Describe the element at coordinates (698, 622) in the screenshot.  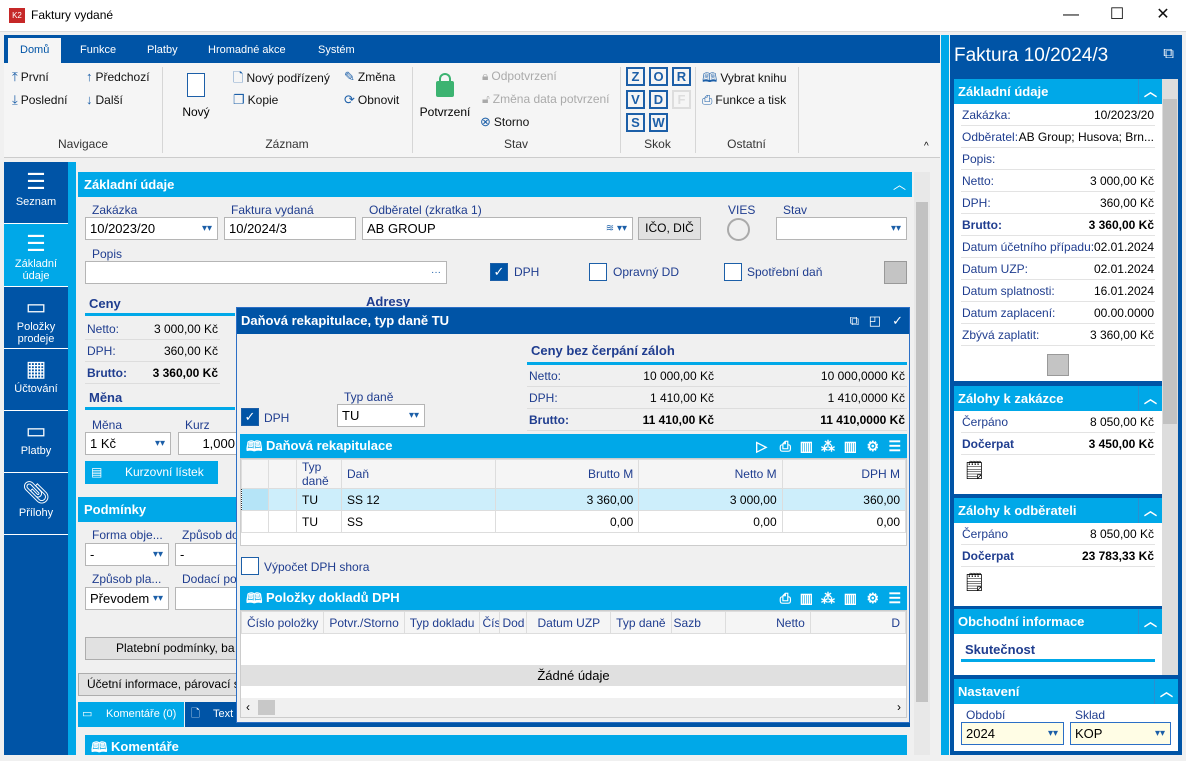
I see `col-sazba: Sazb` at that location.